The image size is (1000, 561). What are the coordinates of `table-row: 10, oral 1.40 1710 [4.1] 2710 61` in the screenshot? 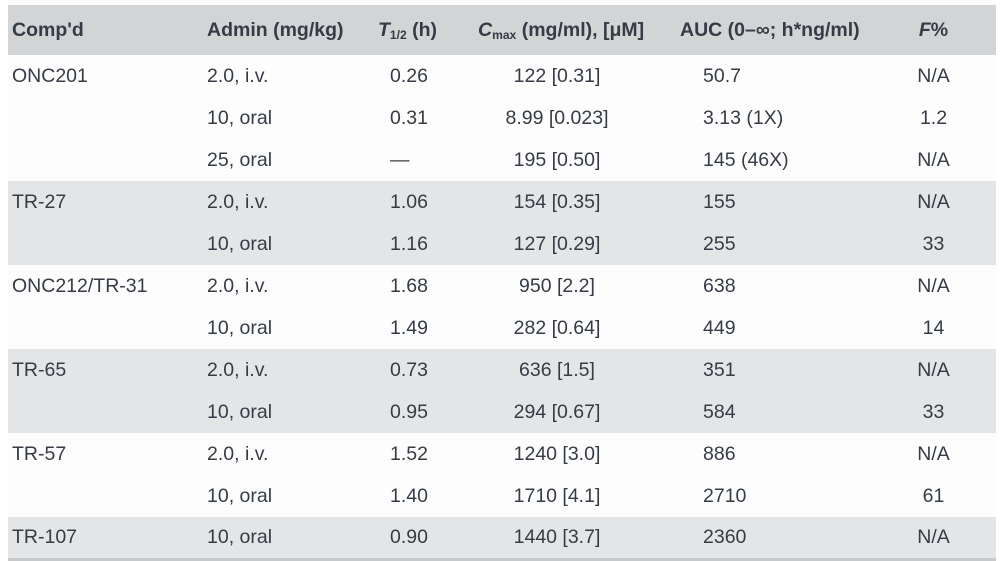 It's located at (502, 496).